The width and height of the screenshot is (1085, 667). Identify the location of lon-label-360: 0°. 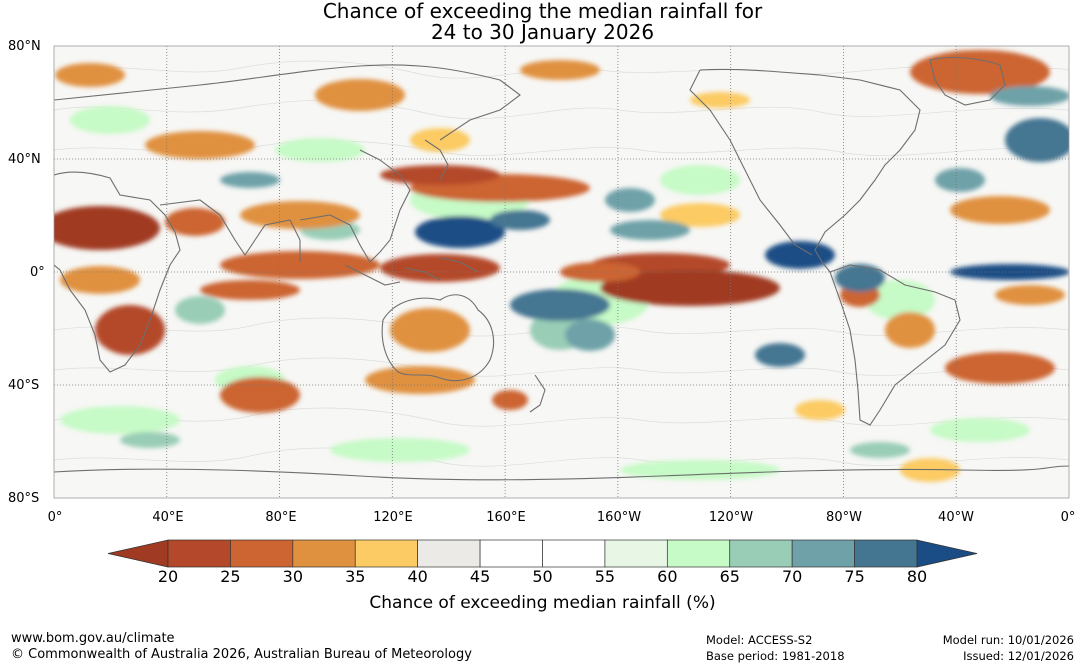
(1068, 517).